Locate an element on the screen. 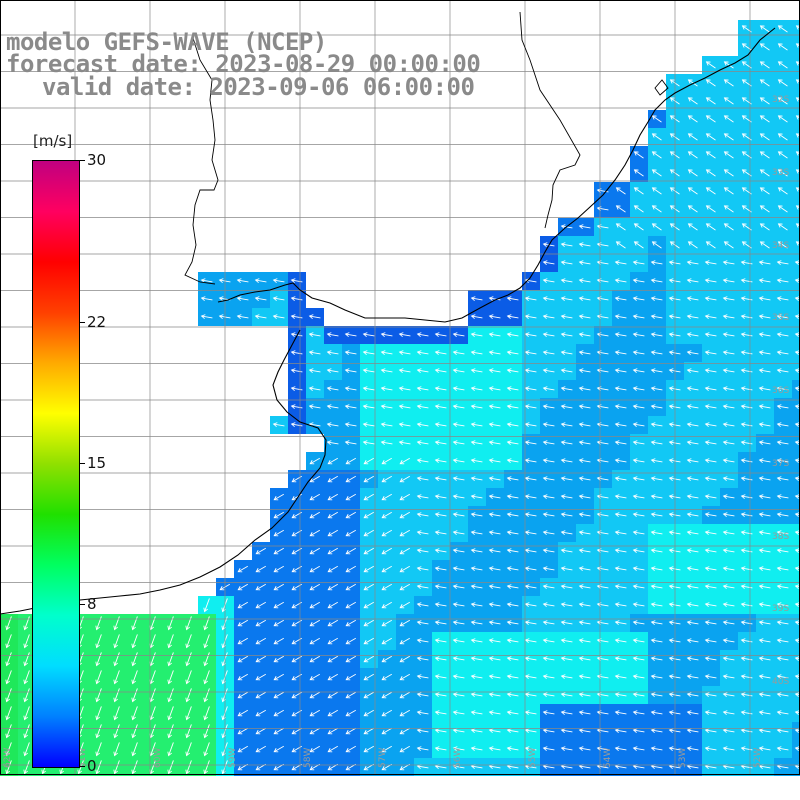  longitude-label: 61W is located at coordinates (83, 758).